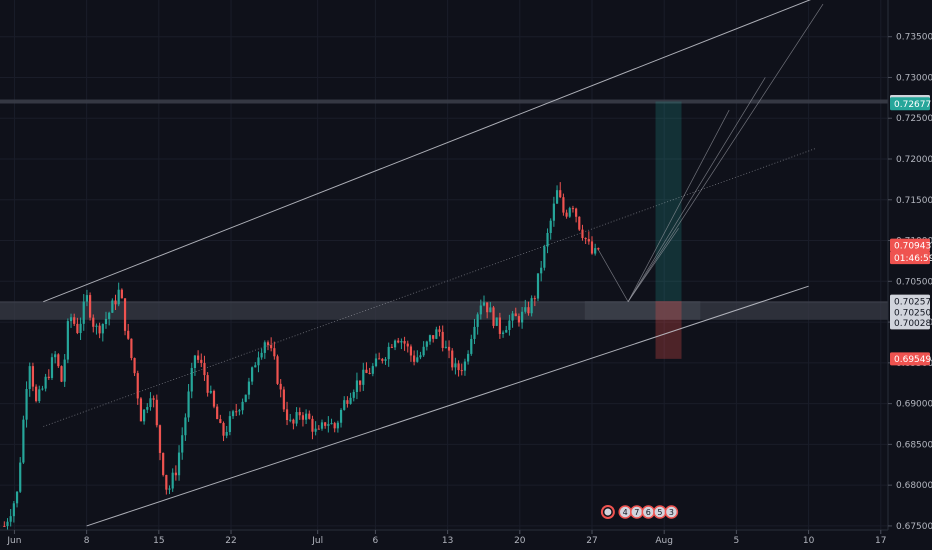 The width and height of the screenshot is (932, 550). I want to click on price-tag-label: 0.70028, so click(912, 324).